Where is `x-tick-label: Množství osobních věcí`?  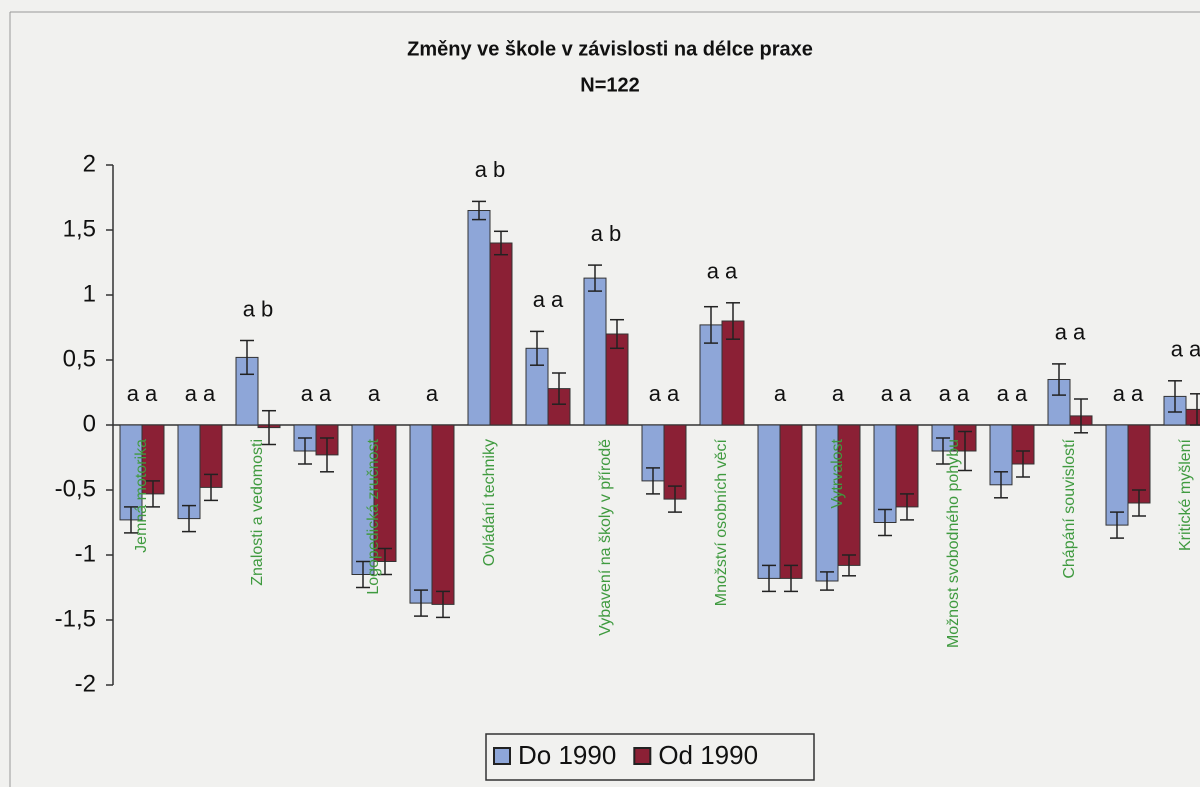 x-tick-label: Množství osobních věcí is located at coordinates (721, 522).